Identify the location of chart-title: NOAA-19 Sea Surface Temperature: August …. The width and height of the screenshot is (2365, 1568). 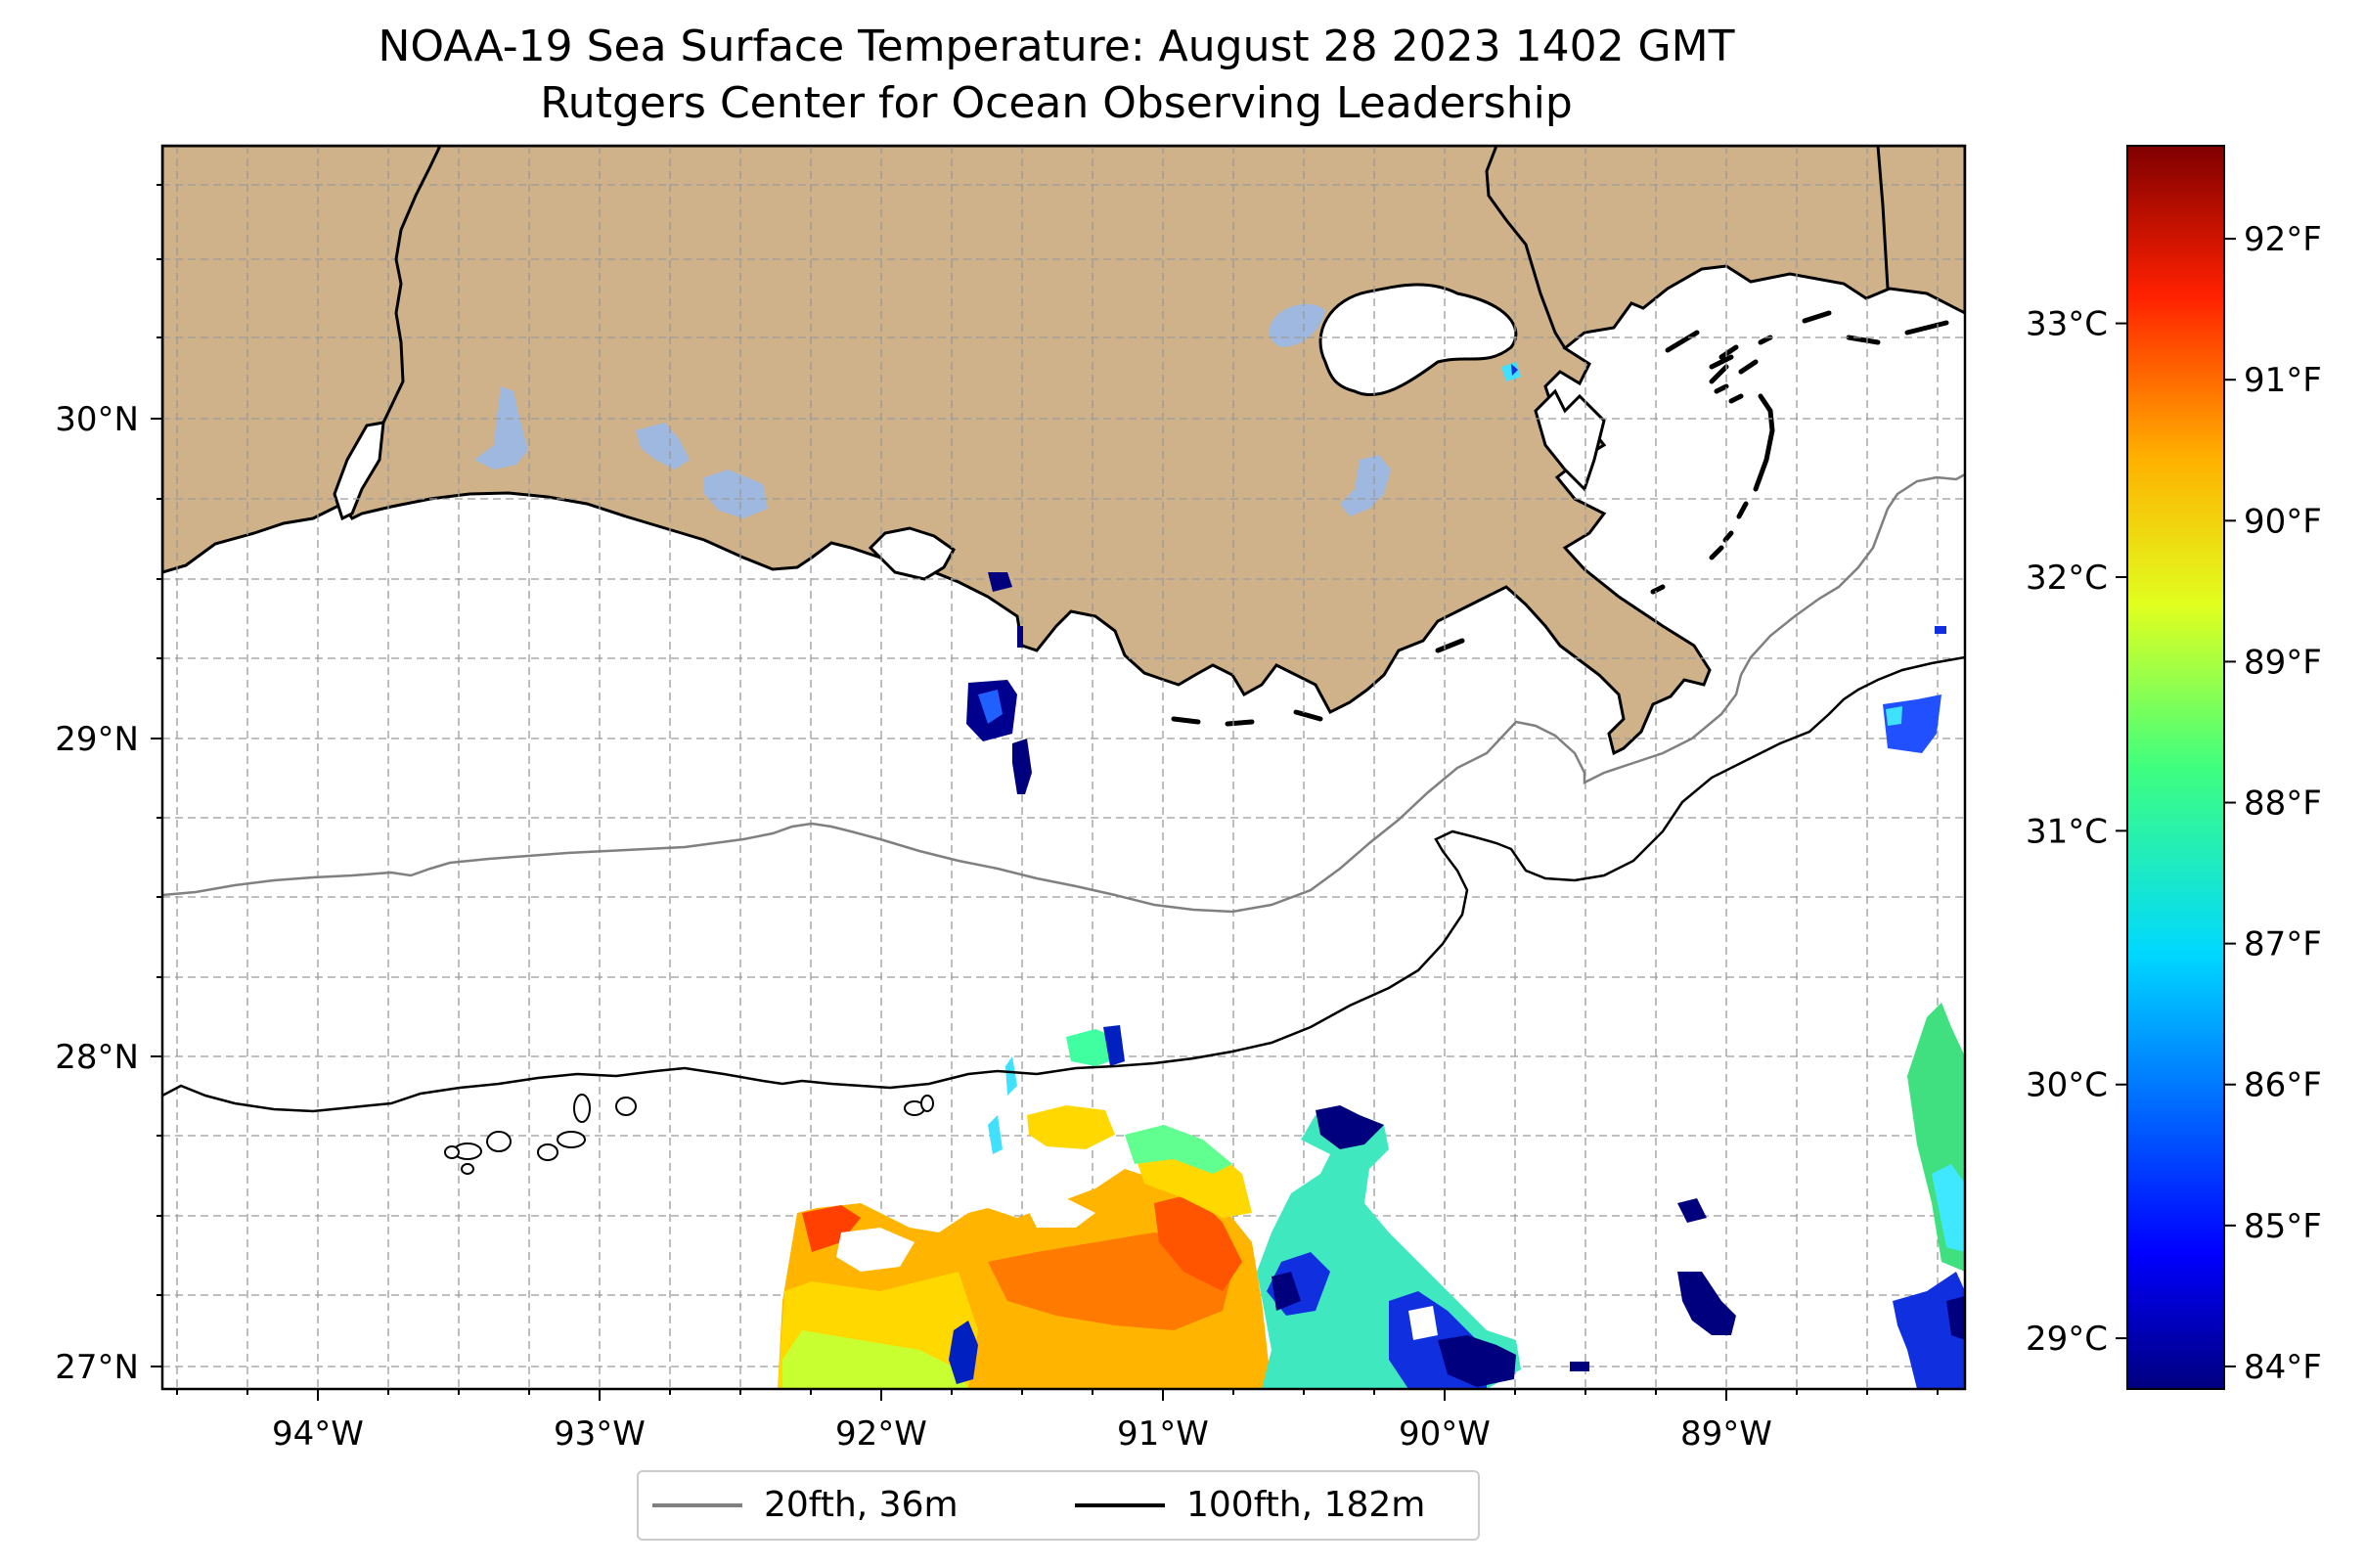
(1056, 46).